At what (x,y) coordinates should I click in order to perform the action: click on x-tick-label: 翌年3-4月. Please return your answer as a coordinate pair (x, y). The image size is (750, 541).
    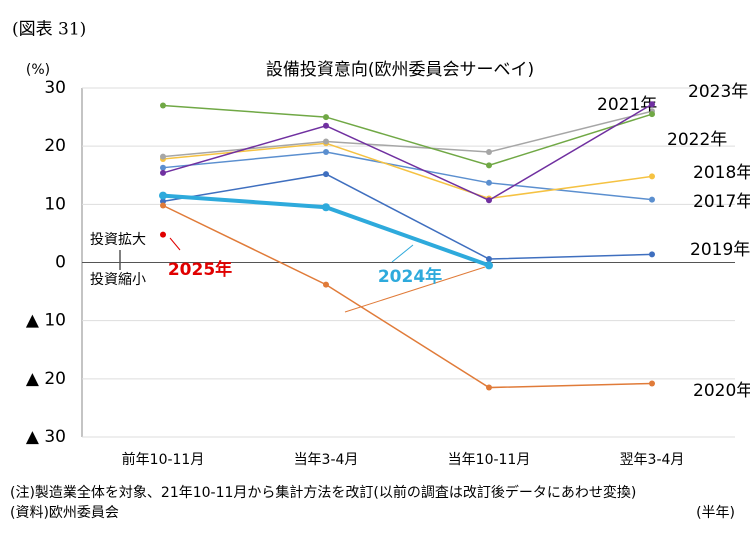
    Looking at the image, I should click on (652, 460).